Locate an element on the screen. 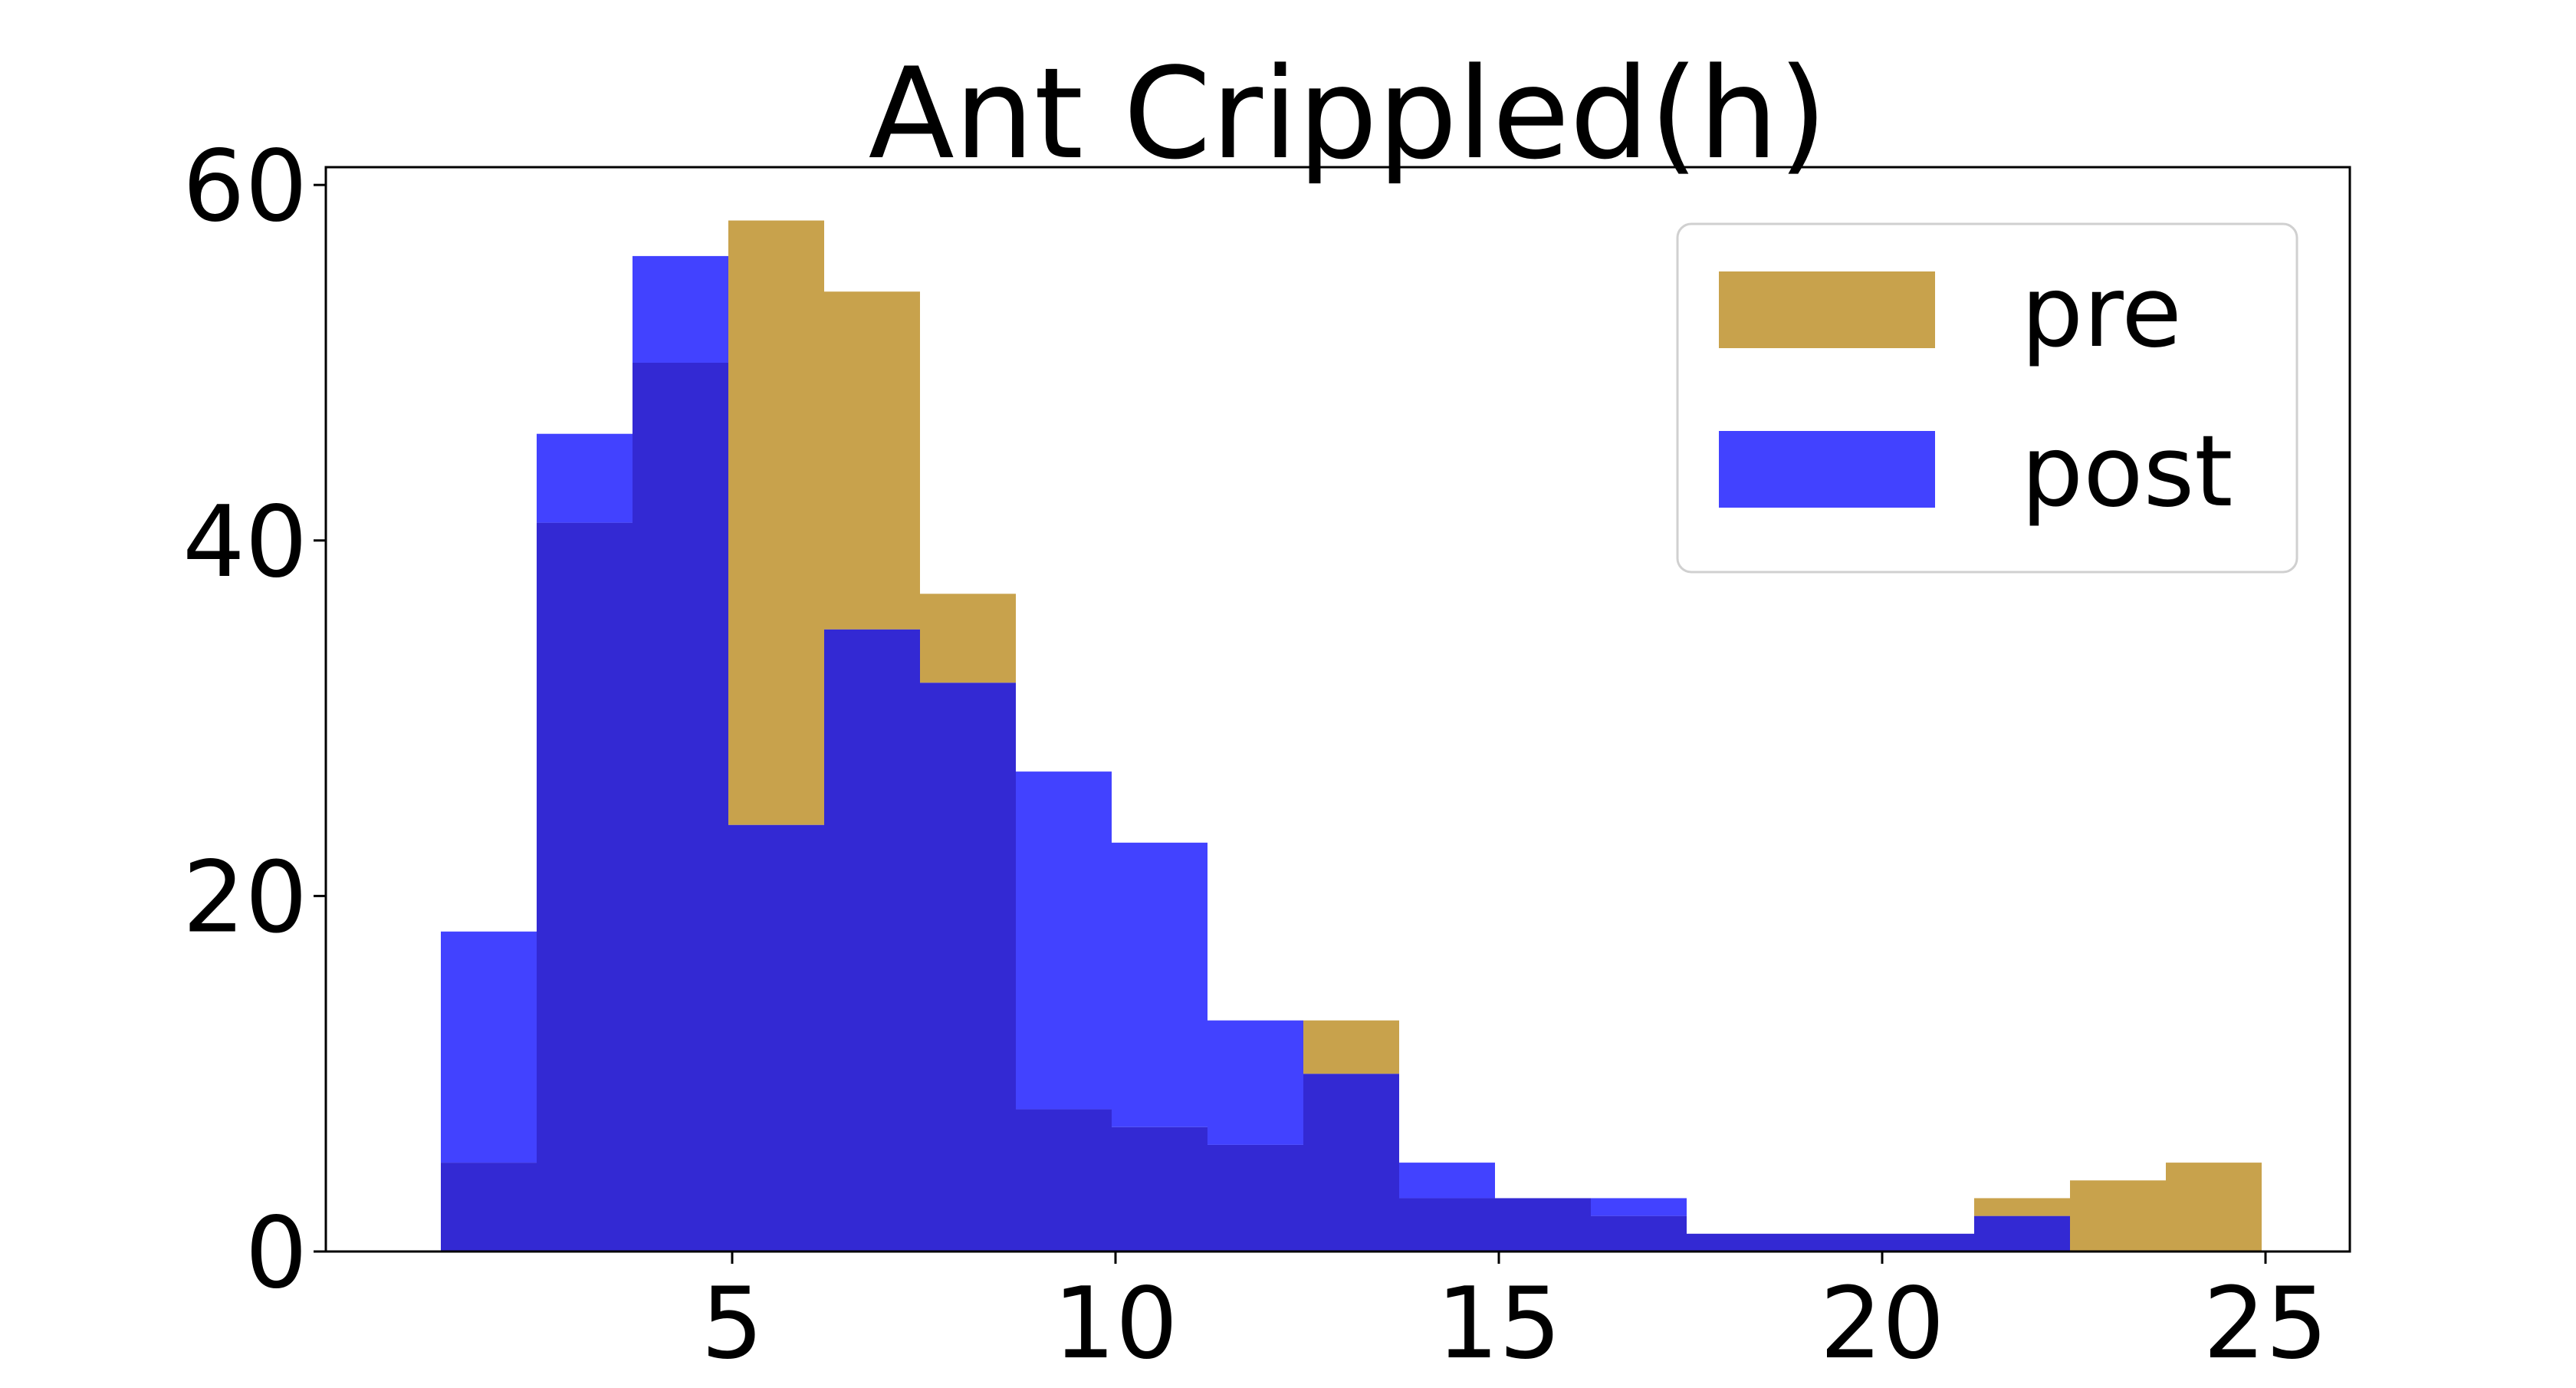 This screenshot has width=2576, height=1388. x-tick-label: 25 is located at coordinates (2265, 1324).